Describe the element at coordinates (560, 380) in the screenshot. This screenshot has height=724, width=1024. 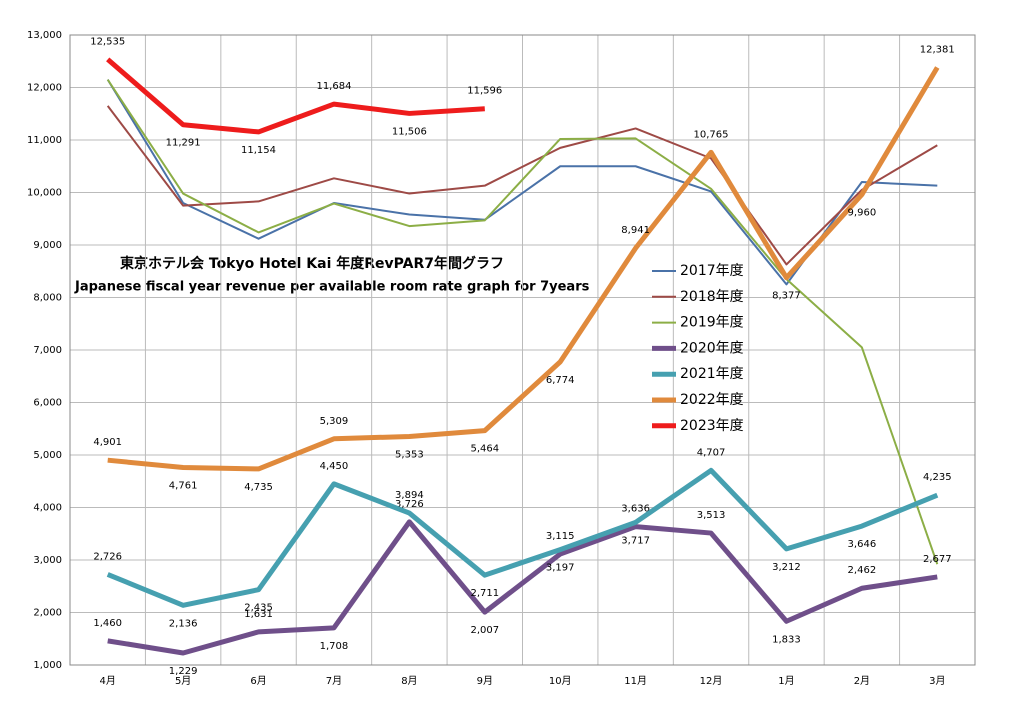
I see `data-label: 6,774` at that location.